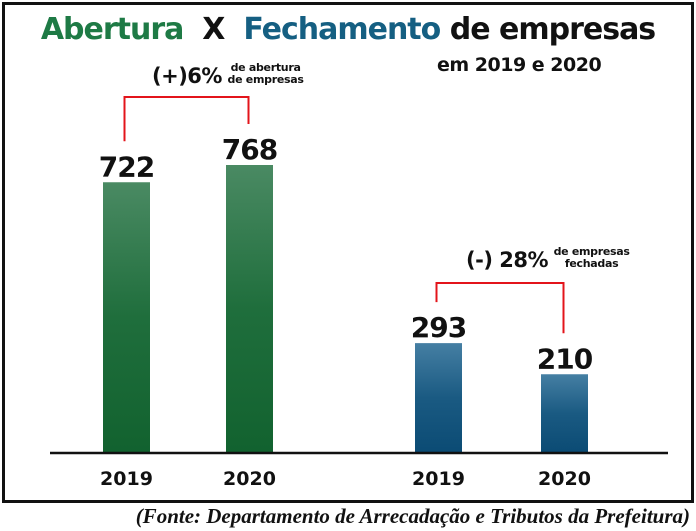 The width and height of the screenshot is (696, 531). What do you see at coordinates (507, 260) in the screenshot?
I see `annotation-fechamento-value: (-) 28%` at bounding box center [507, 260].